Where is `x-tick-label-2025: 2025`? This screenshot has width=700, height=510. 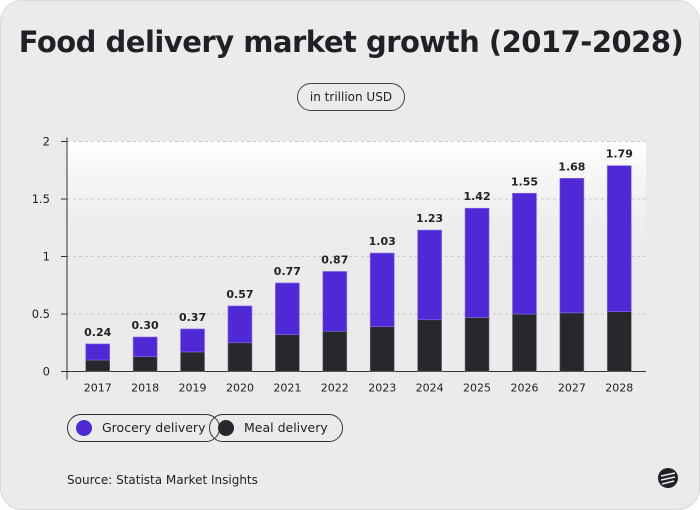 x-tick-label-2025: 2025 is located at coordinates (477, 388).